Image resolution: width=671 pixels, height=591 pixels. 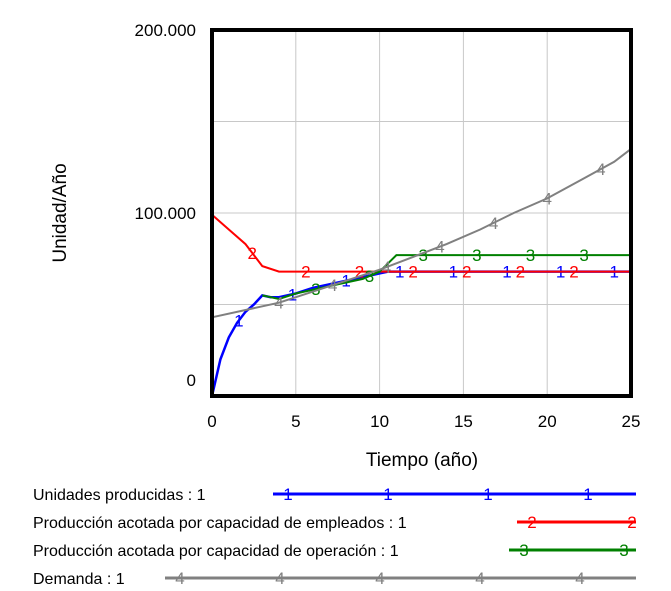 I want to click on y-tick-label: 0, so click(x=191, y=380).